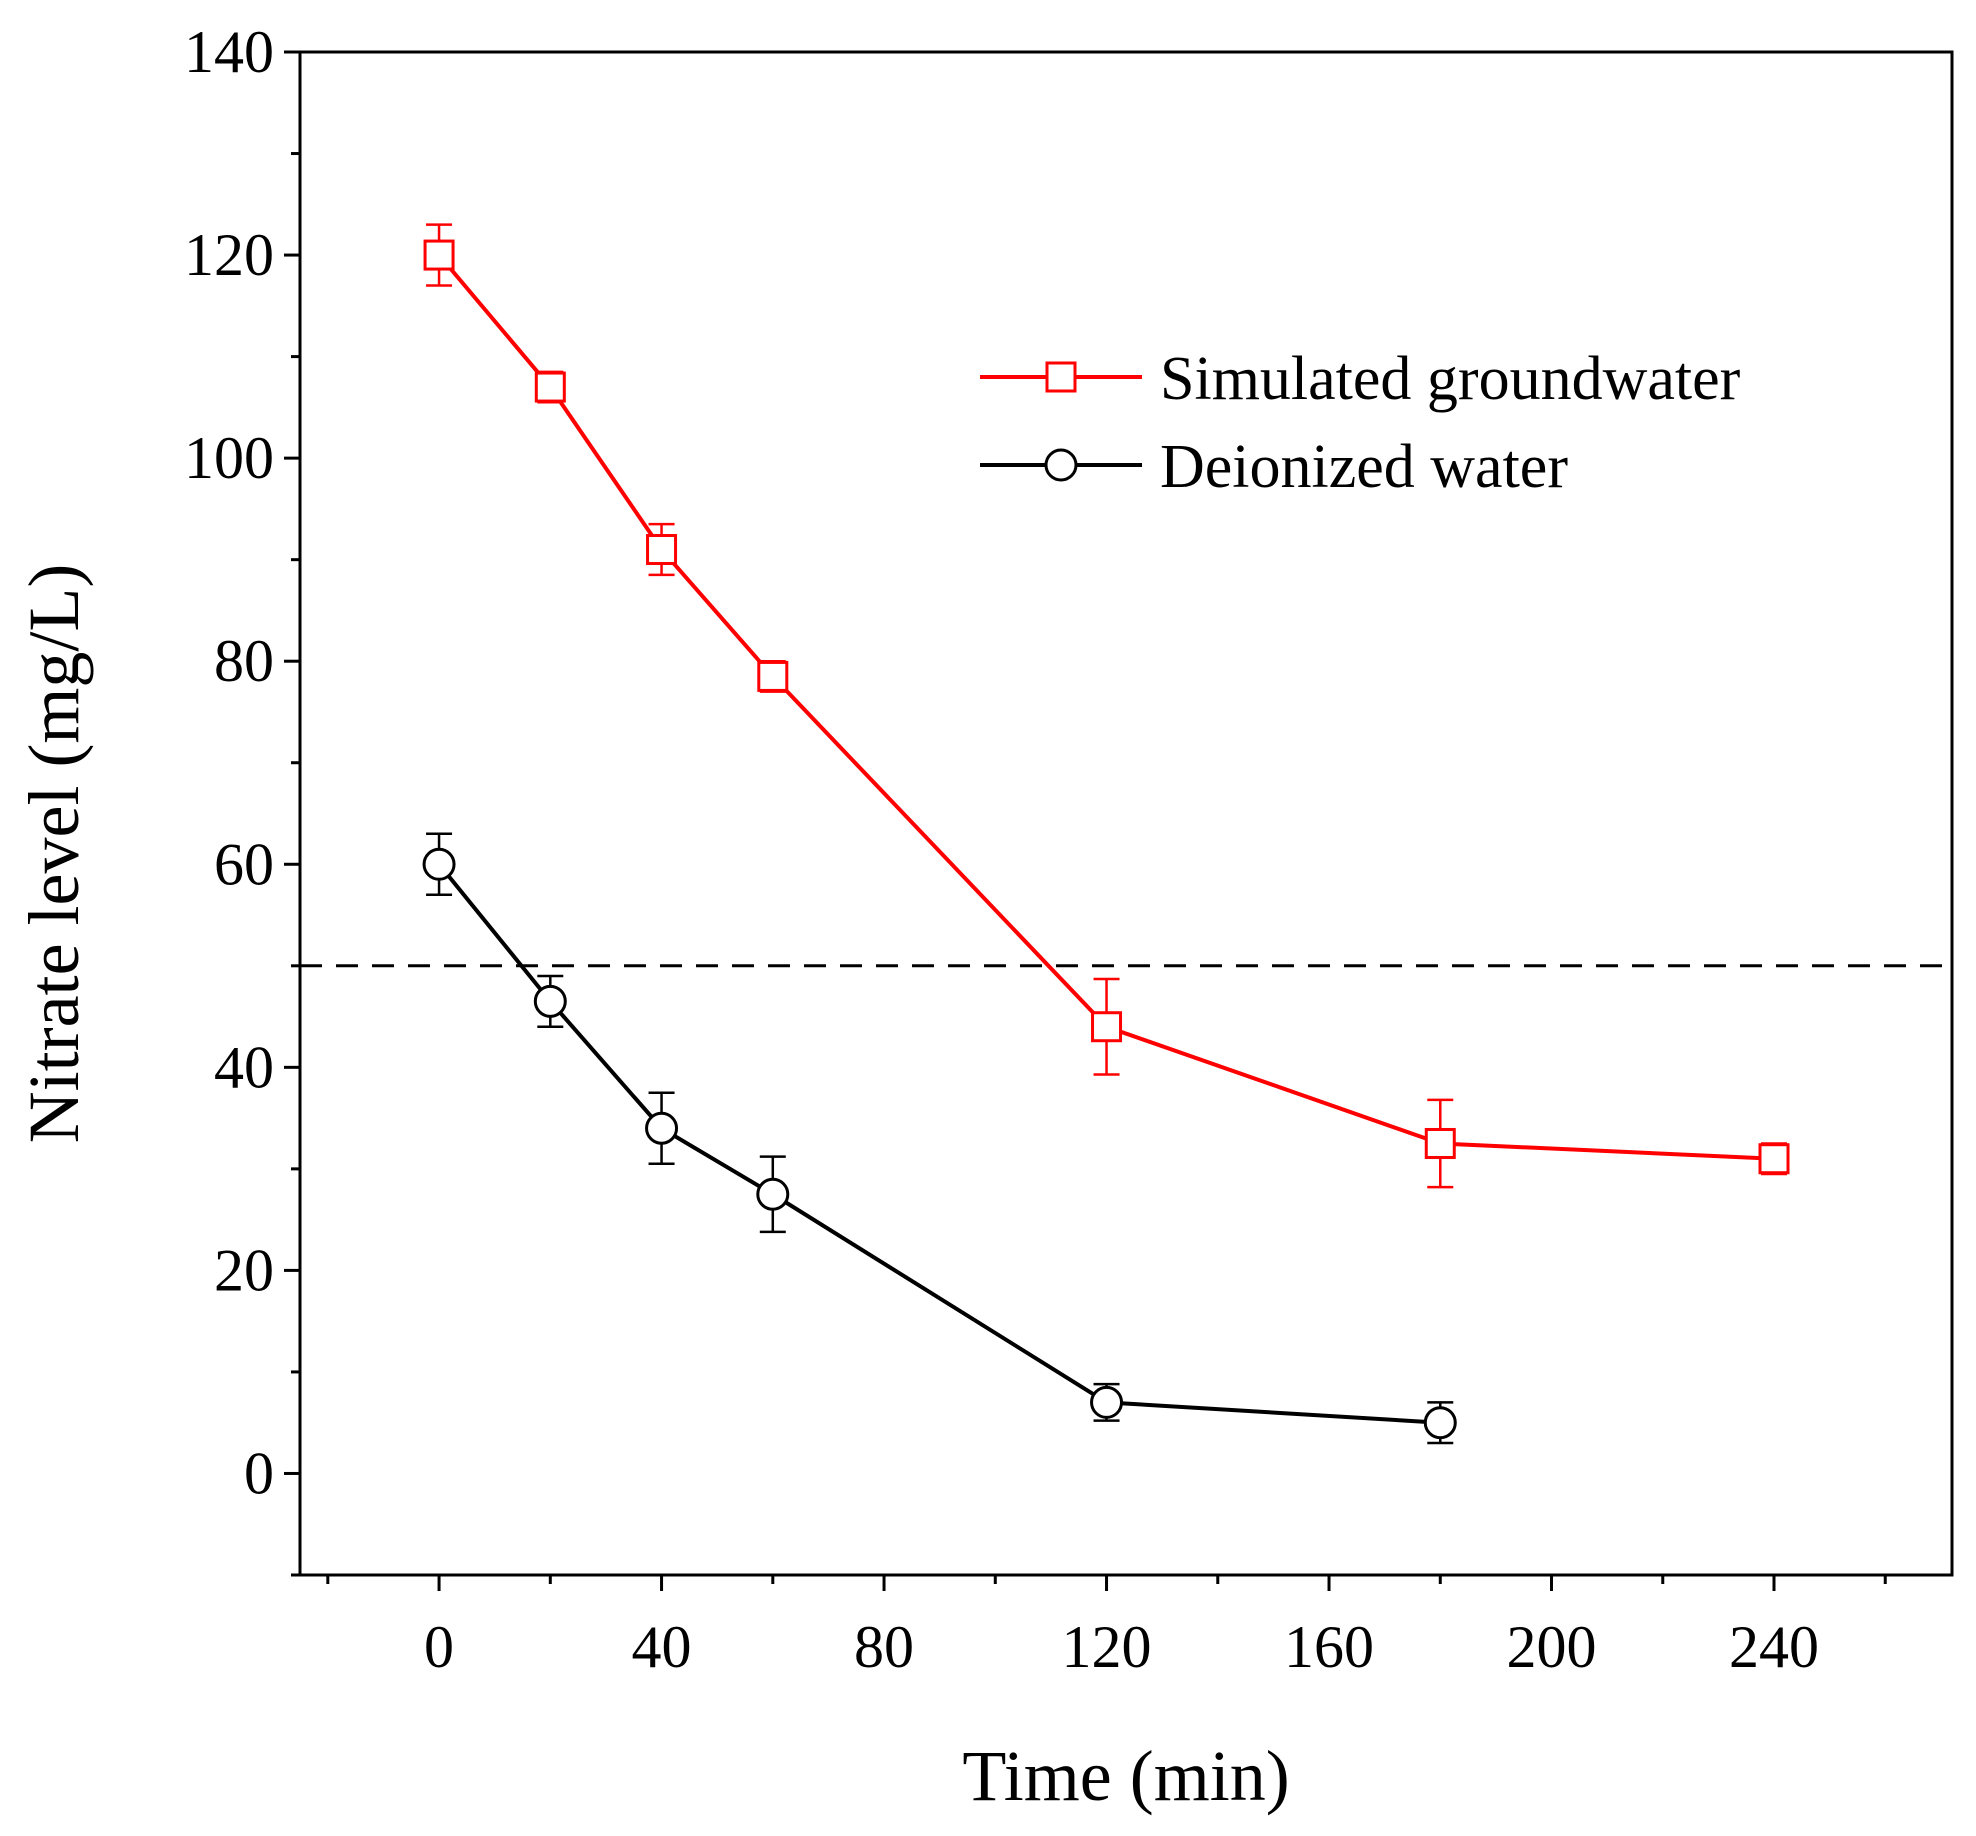 The height and width of the screenshot is (1836, 1976). Describe the element at coordinates (1552, 1647) in the screenshot. I see `x-tick-label: 200` at that location.